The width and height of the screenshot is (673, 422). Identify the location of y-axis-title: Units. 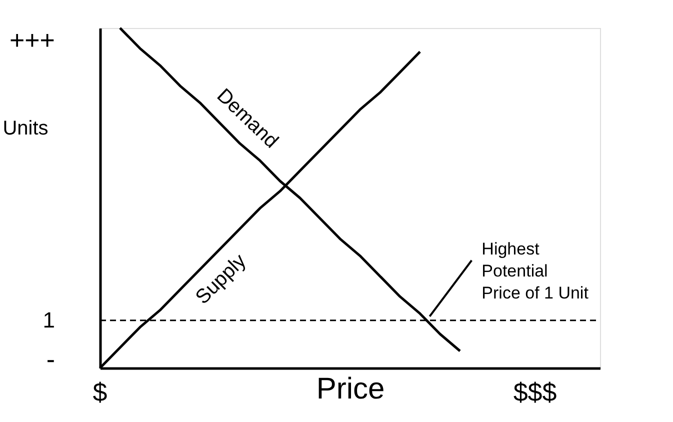
(25, 129).